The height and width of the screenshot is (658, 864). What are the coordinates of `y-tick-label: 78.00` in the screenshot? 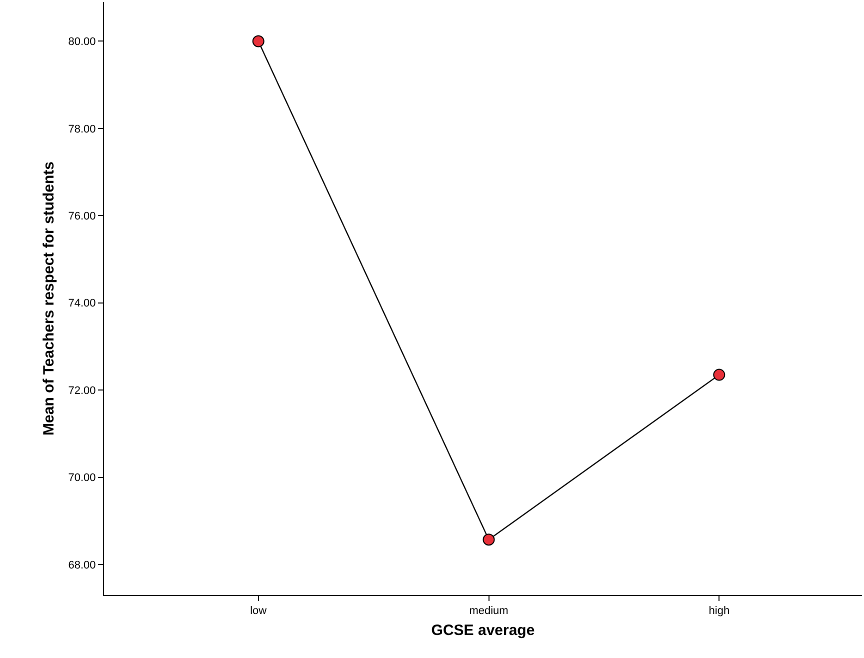 It's located at (82, 129).